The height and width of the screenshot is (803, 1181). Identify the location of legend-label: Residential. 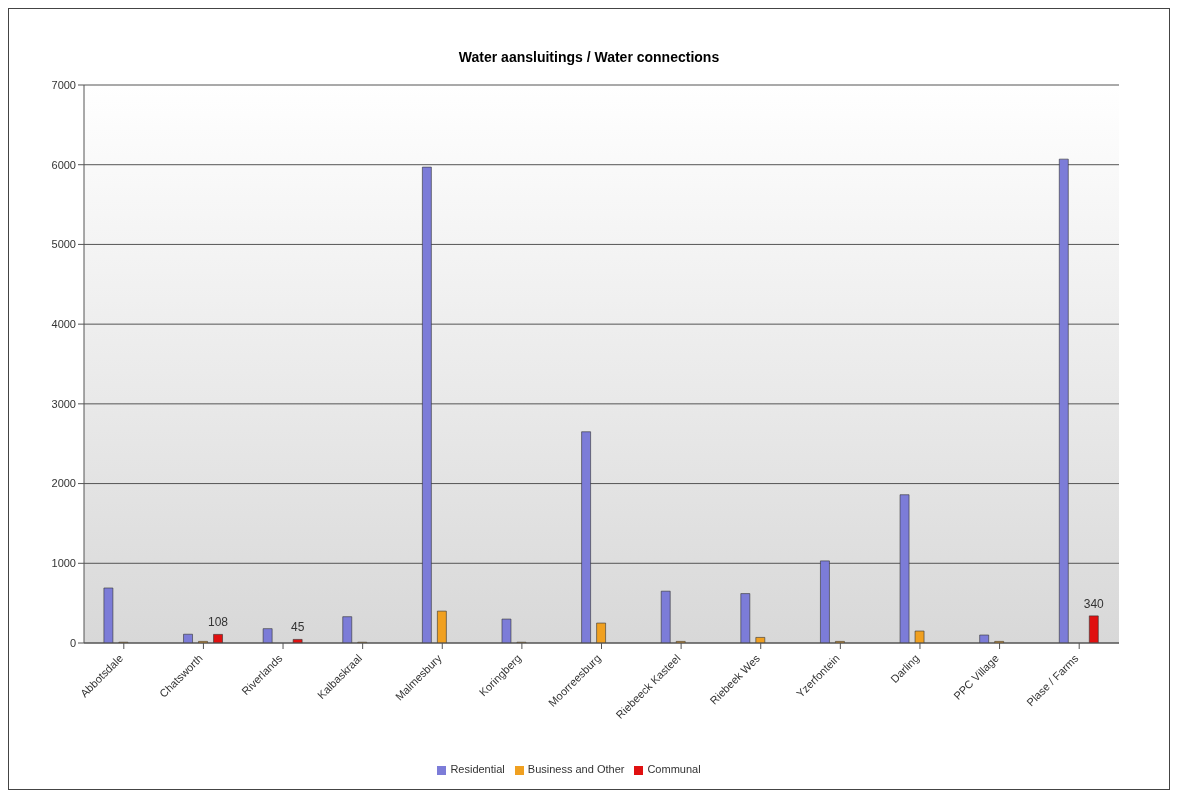
(477, 769).